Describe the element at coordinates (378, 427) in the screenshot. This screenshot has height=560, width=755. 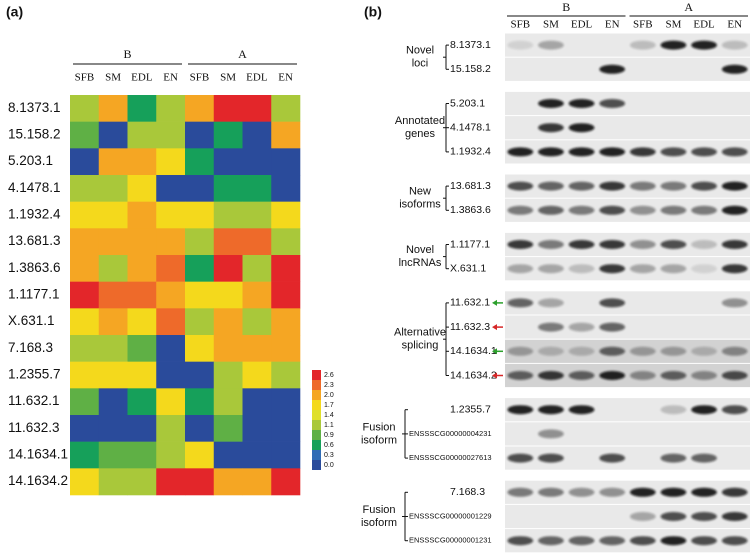
I see `section-label: Fusion` at that location.